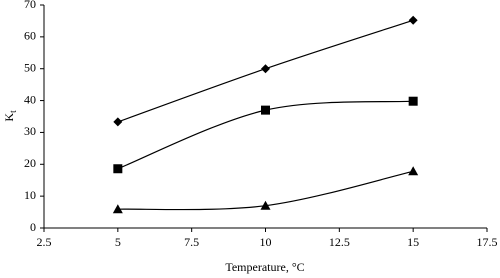  I want to click on y-tick-label: 30, so click(30, 131).